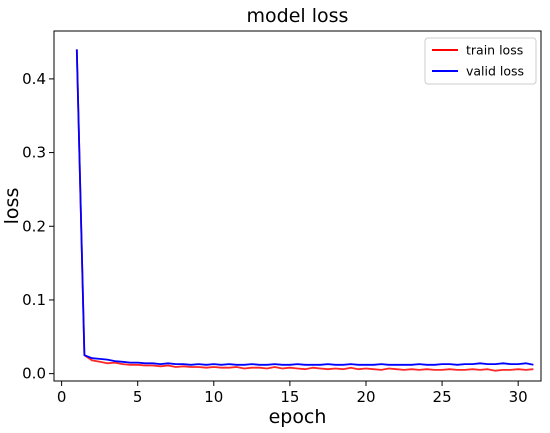  I want to click on y-tick-label: 0.3, so click(34, 153).